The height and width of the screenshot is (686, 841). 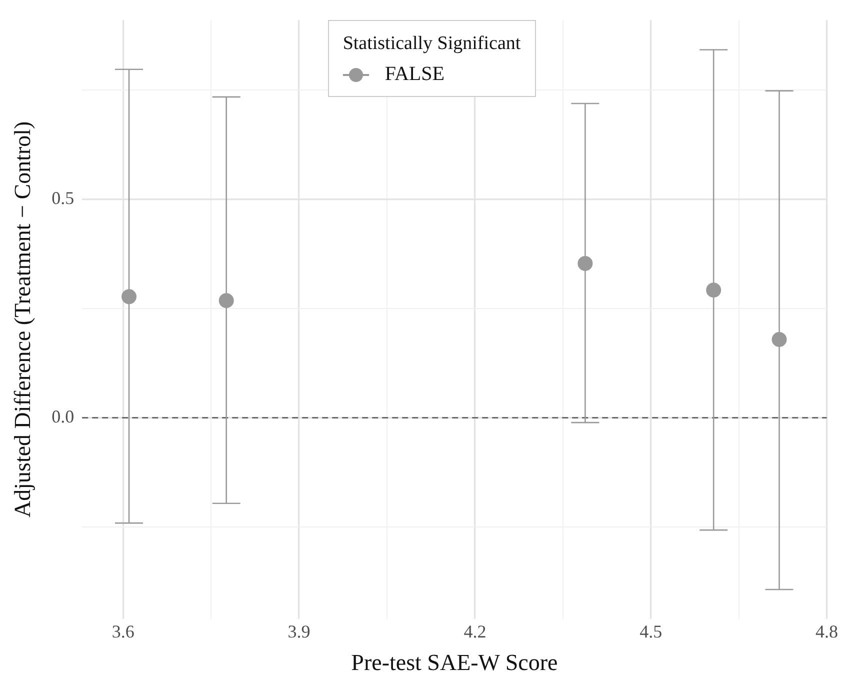 I want to click on x-tick-label: 3.6, so click(x=123, y=631).